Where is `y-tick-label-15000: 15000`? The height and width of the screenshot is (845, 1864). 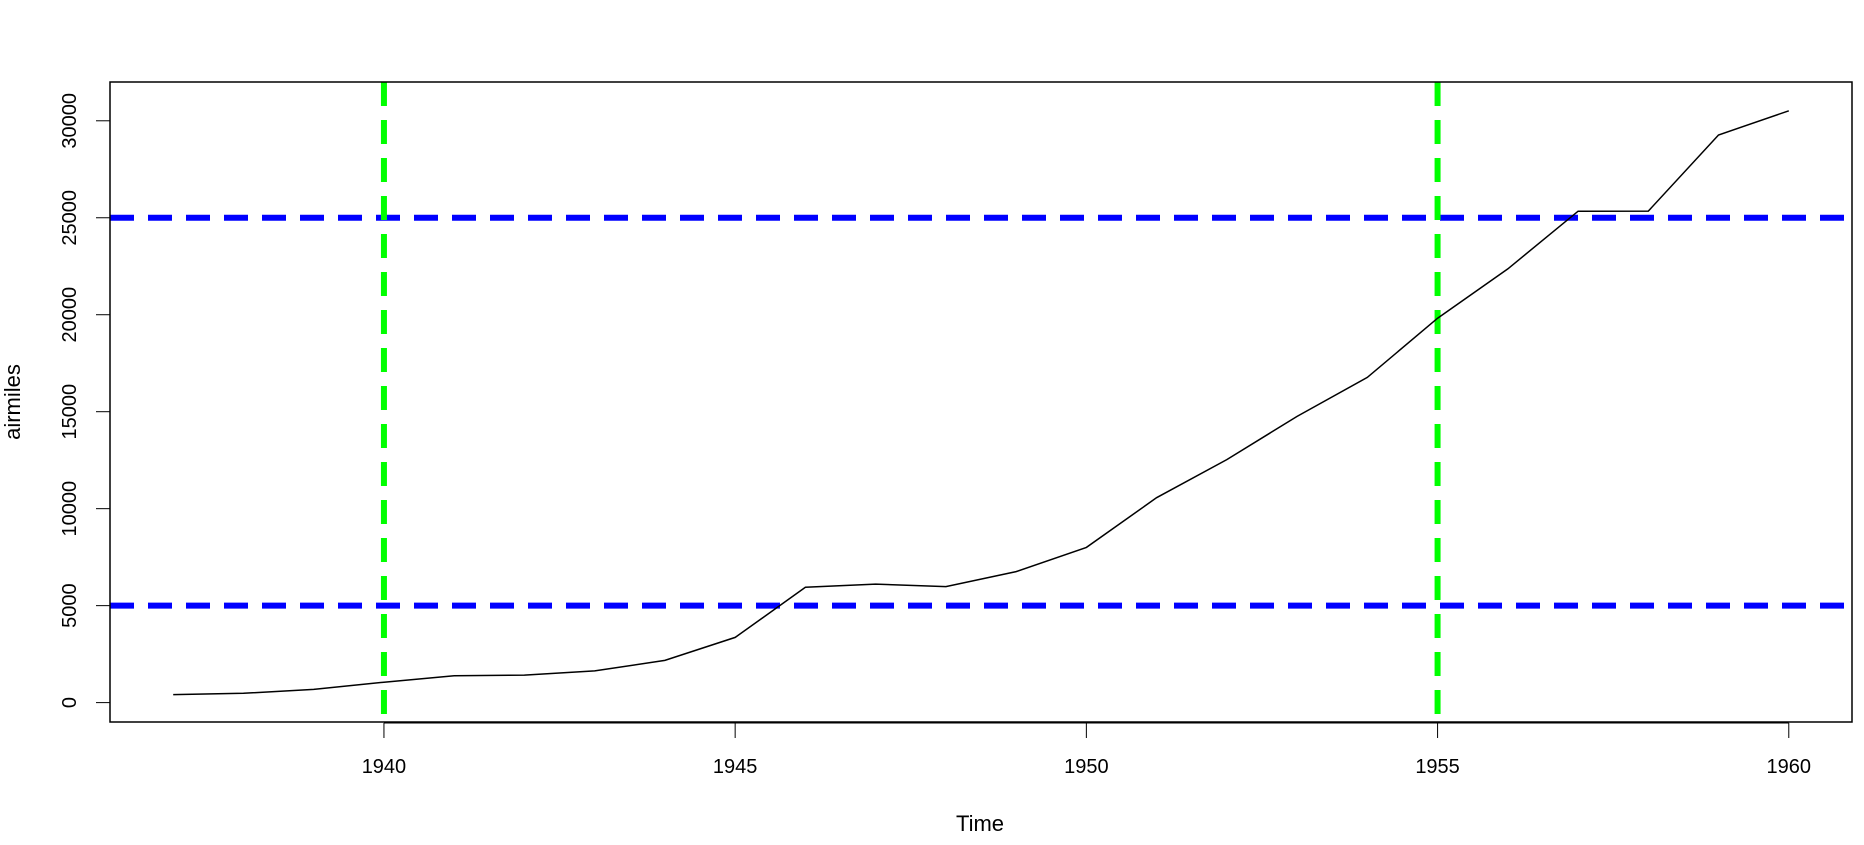
y-tick-label-15000: 15000 is located at coordinates (70, 412).